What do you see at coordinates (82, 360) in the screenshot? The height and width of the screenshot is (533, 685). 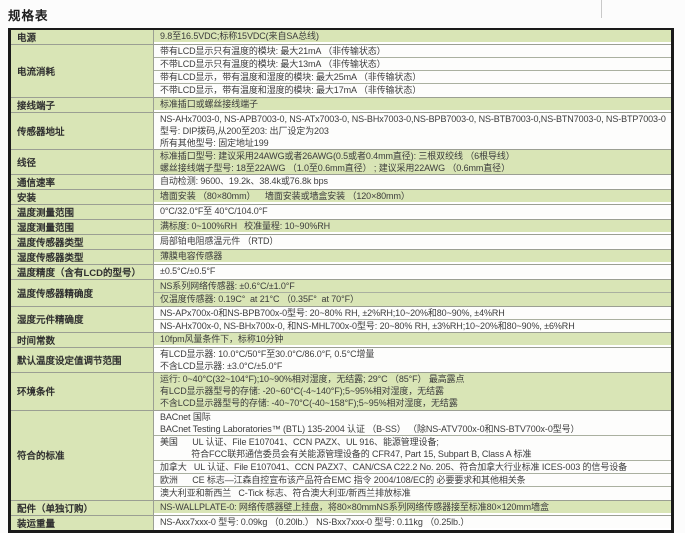 I see `row-label: 默认温度设定值调节范围` at bounding box center [82, 360].